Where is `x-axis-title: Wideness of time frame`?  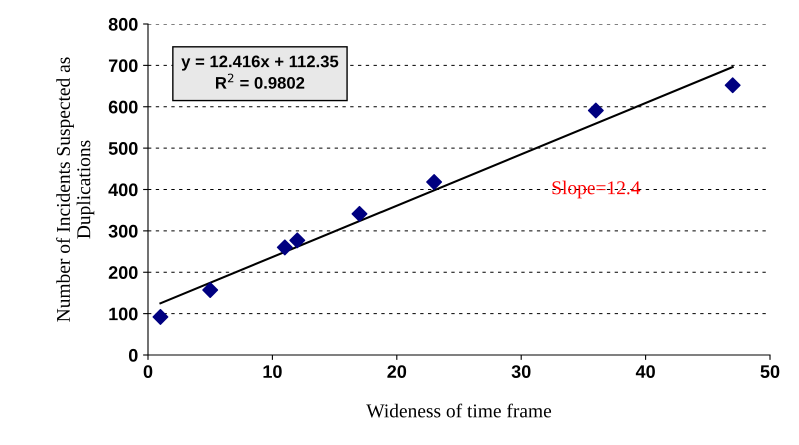
x-axis-title: Wideness of time frame is located at coordinates (459, 411).